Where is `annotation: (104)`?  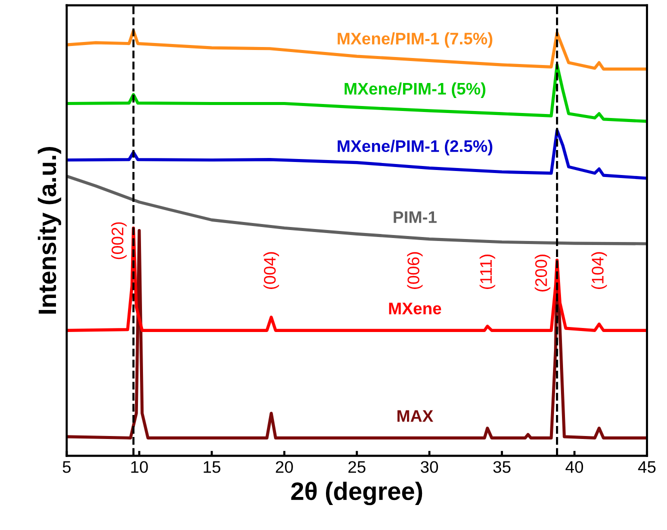
annotation: (104) is located at coordinates (599, 271).